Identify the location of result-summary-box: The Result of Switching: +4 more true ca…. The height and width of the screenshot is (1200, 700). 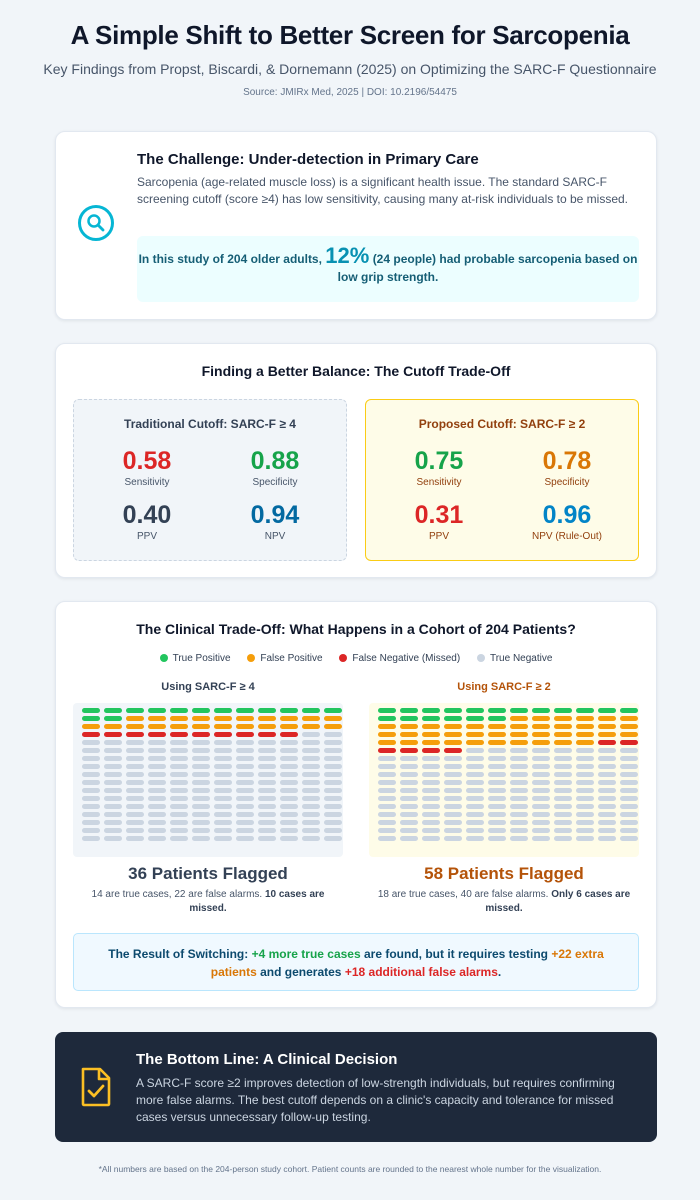
(356, 962).